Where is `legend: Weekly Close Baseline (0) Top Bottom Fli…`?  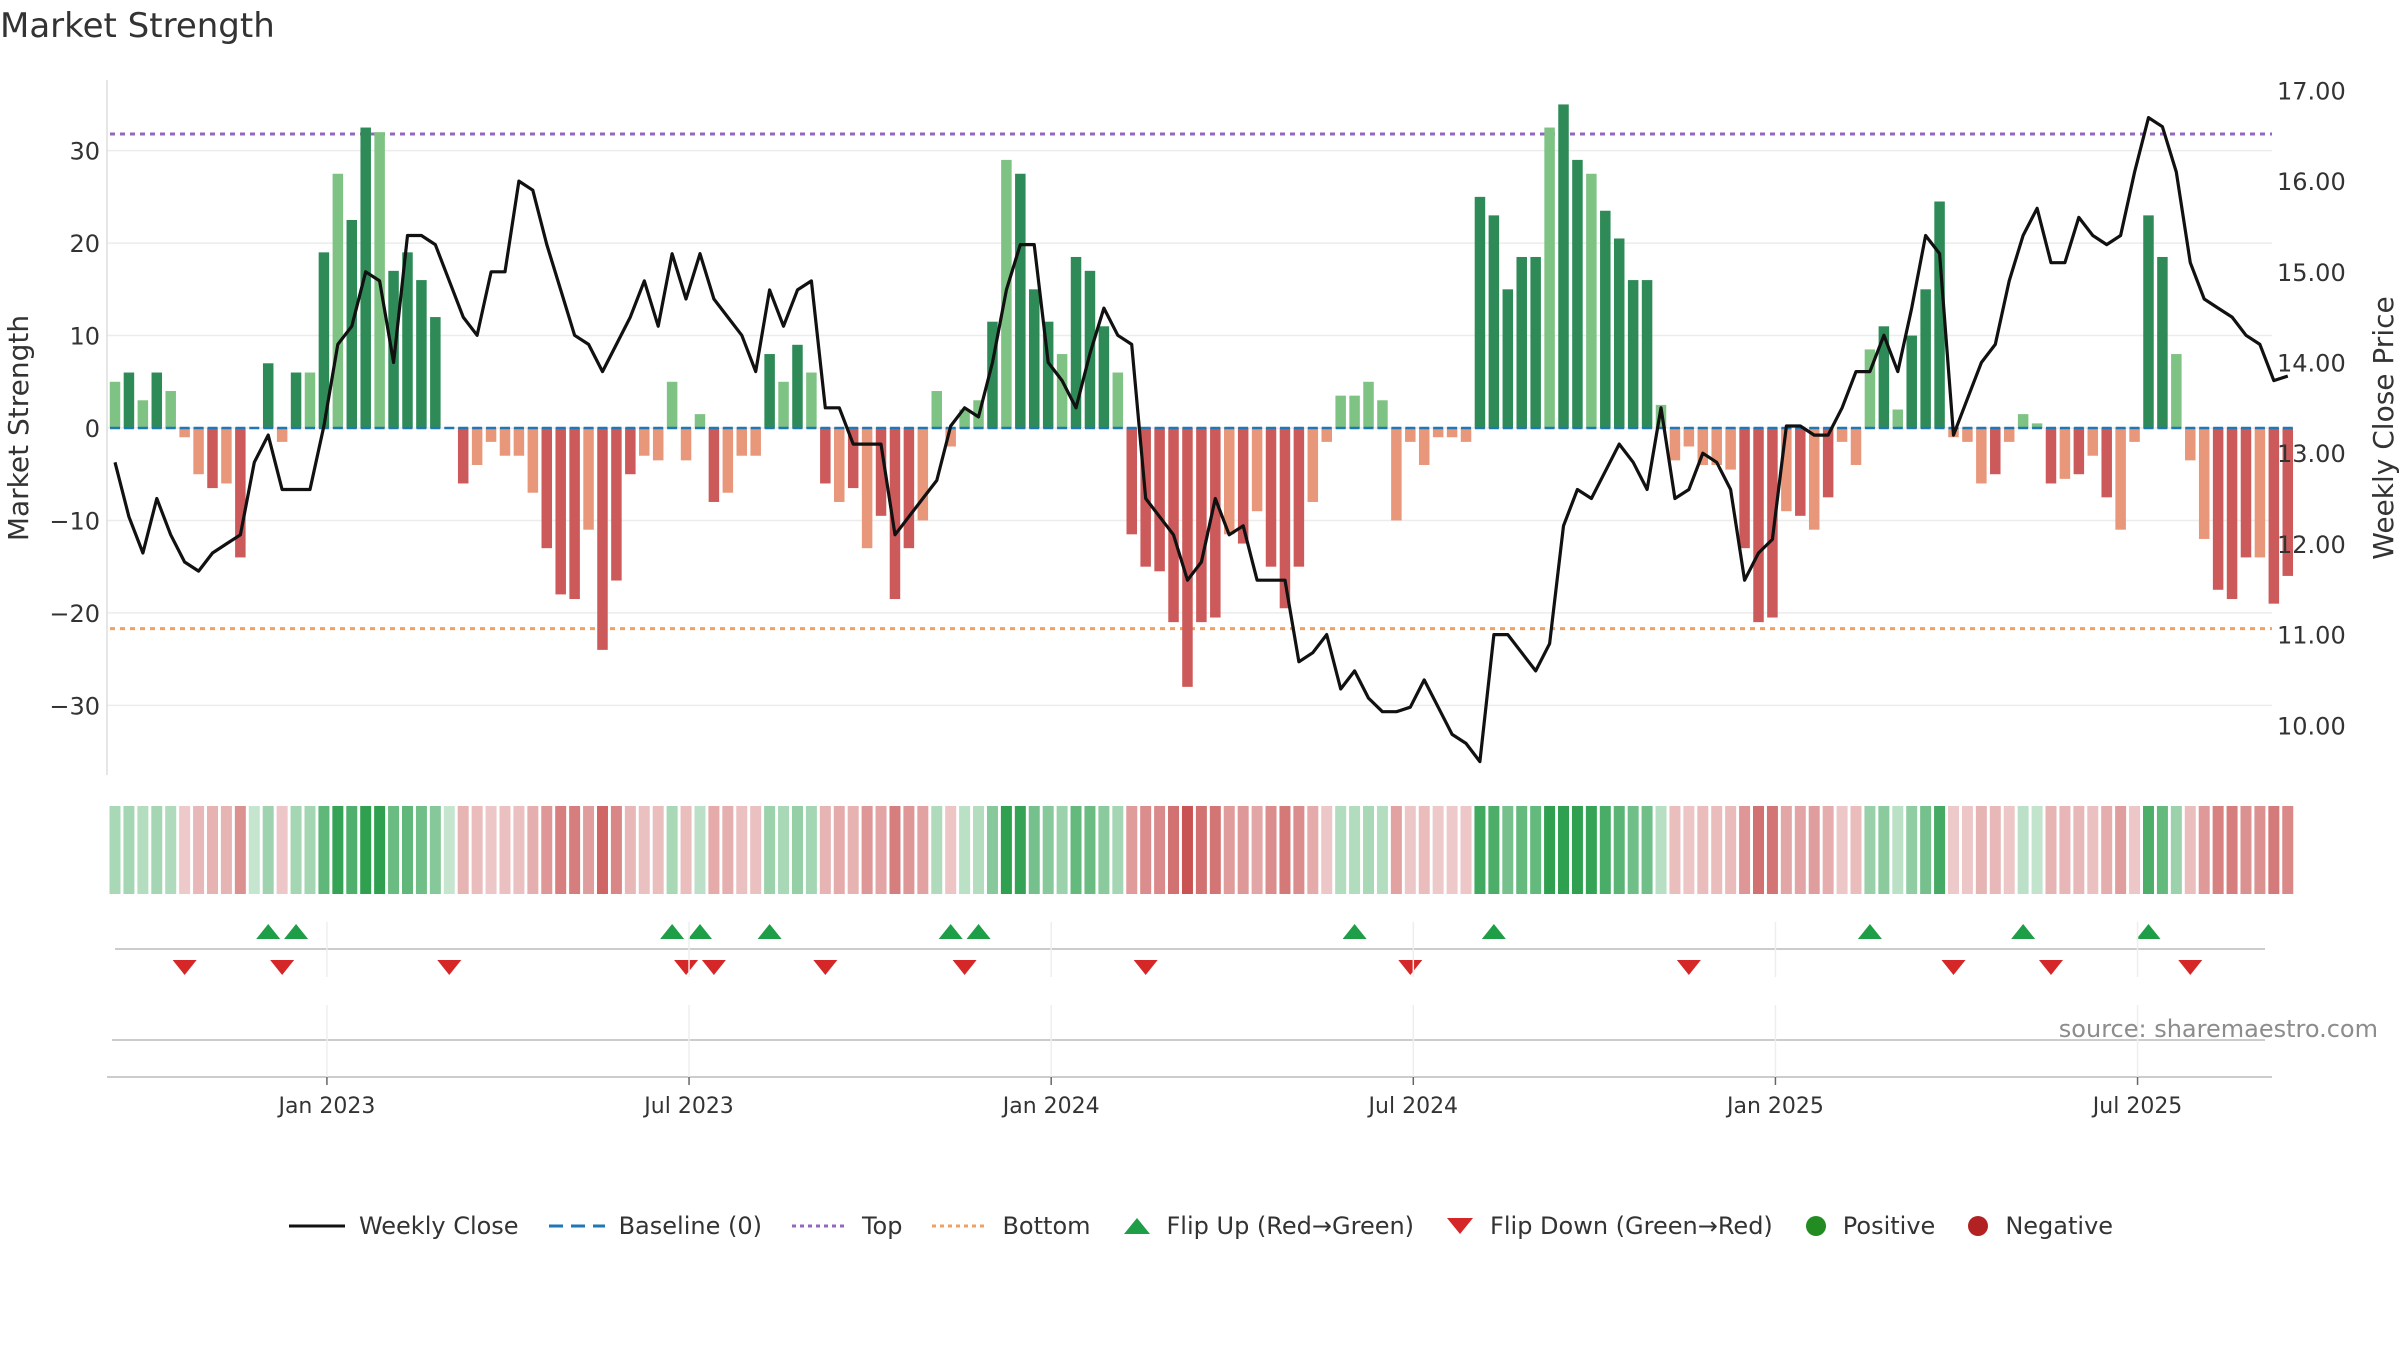
legend: Weekly Close Baseline (0) Top Bottom Fli… is located at coordinates (1200, 1226).